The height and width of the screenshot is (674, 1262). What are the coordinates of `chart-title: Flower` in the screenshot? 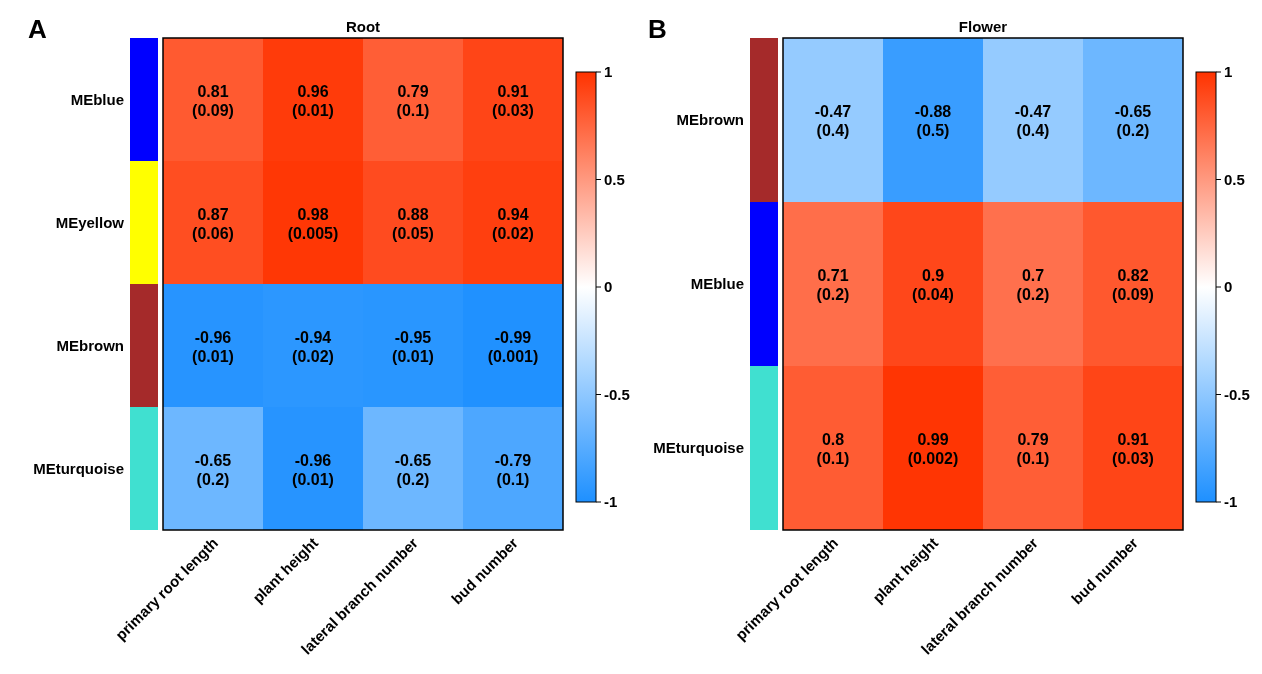 It's located at (983, 26).